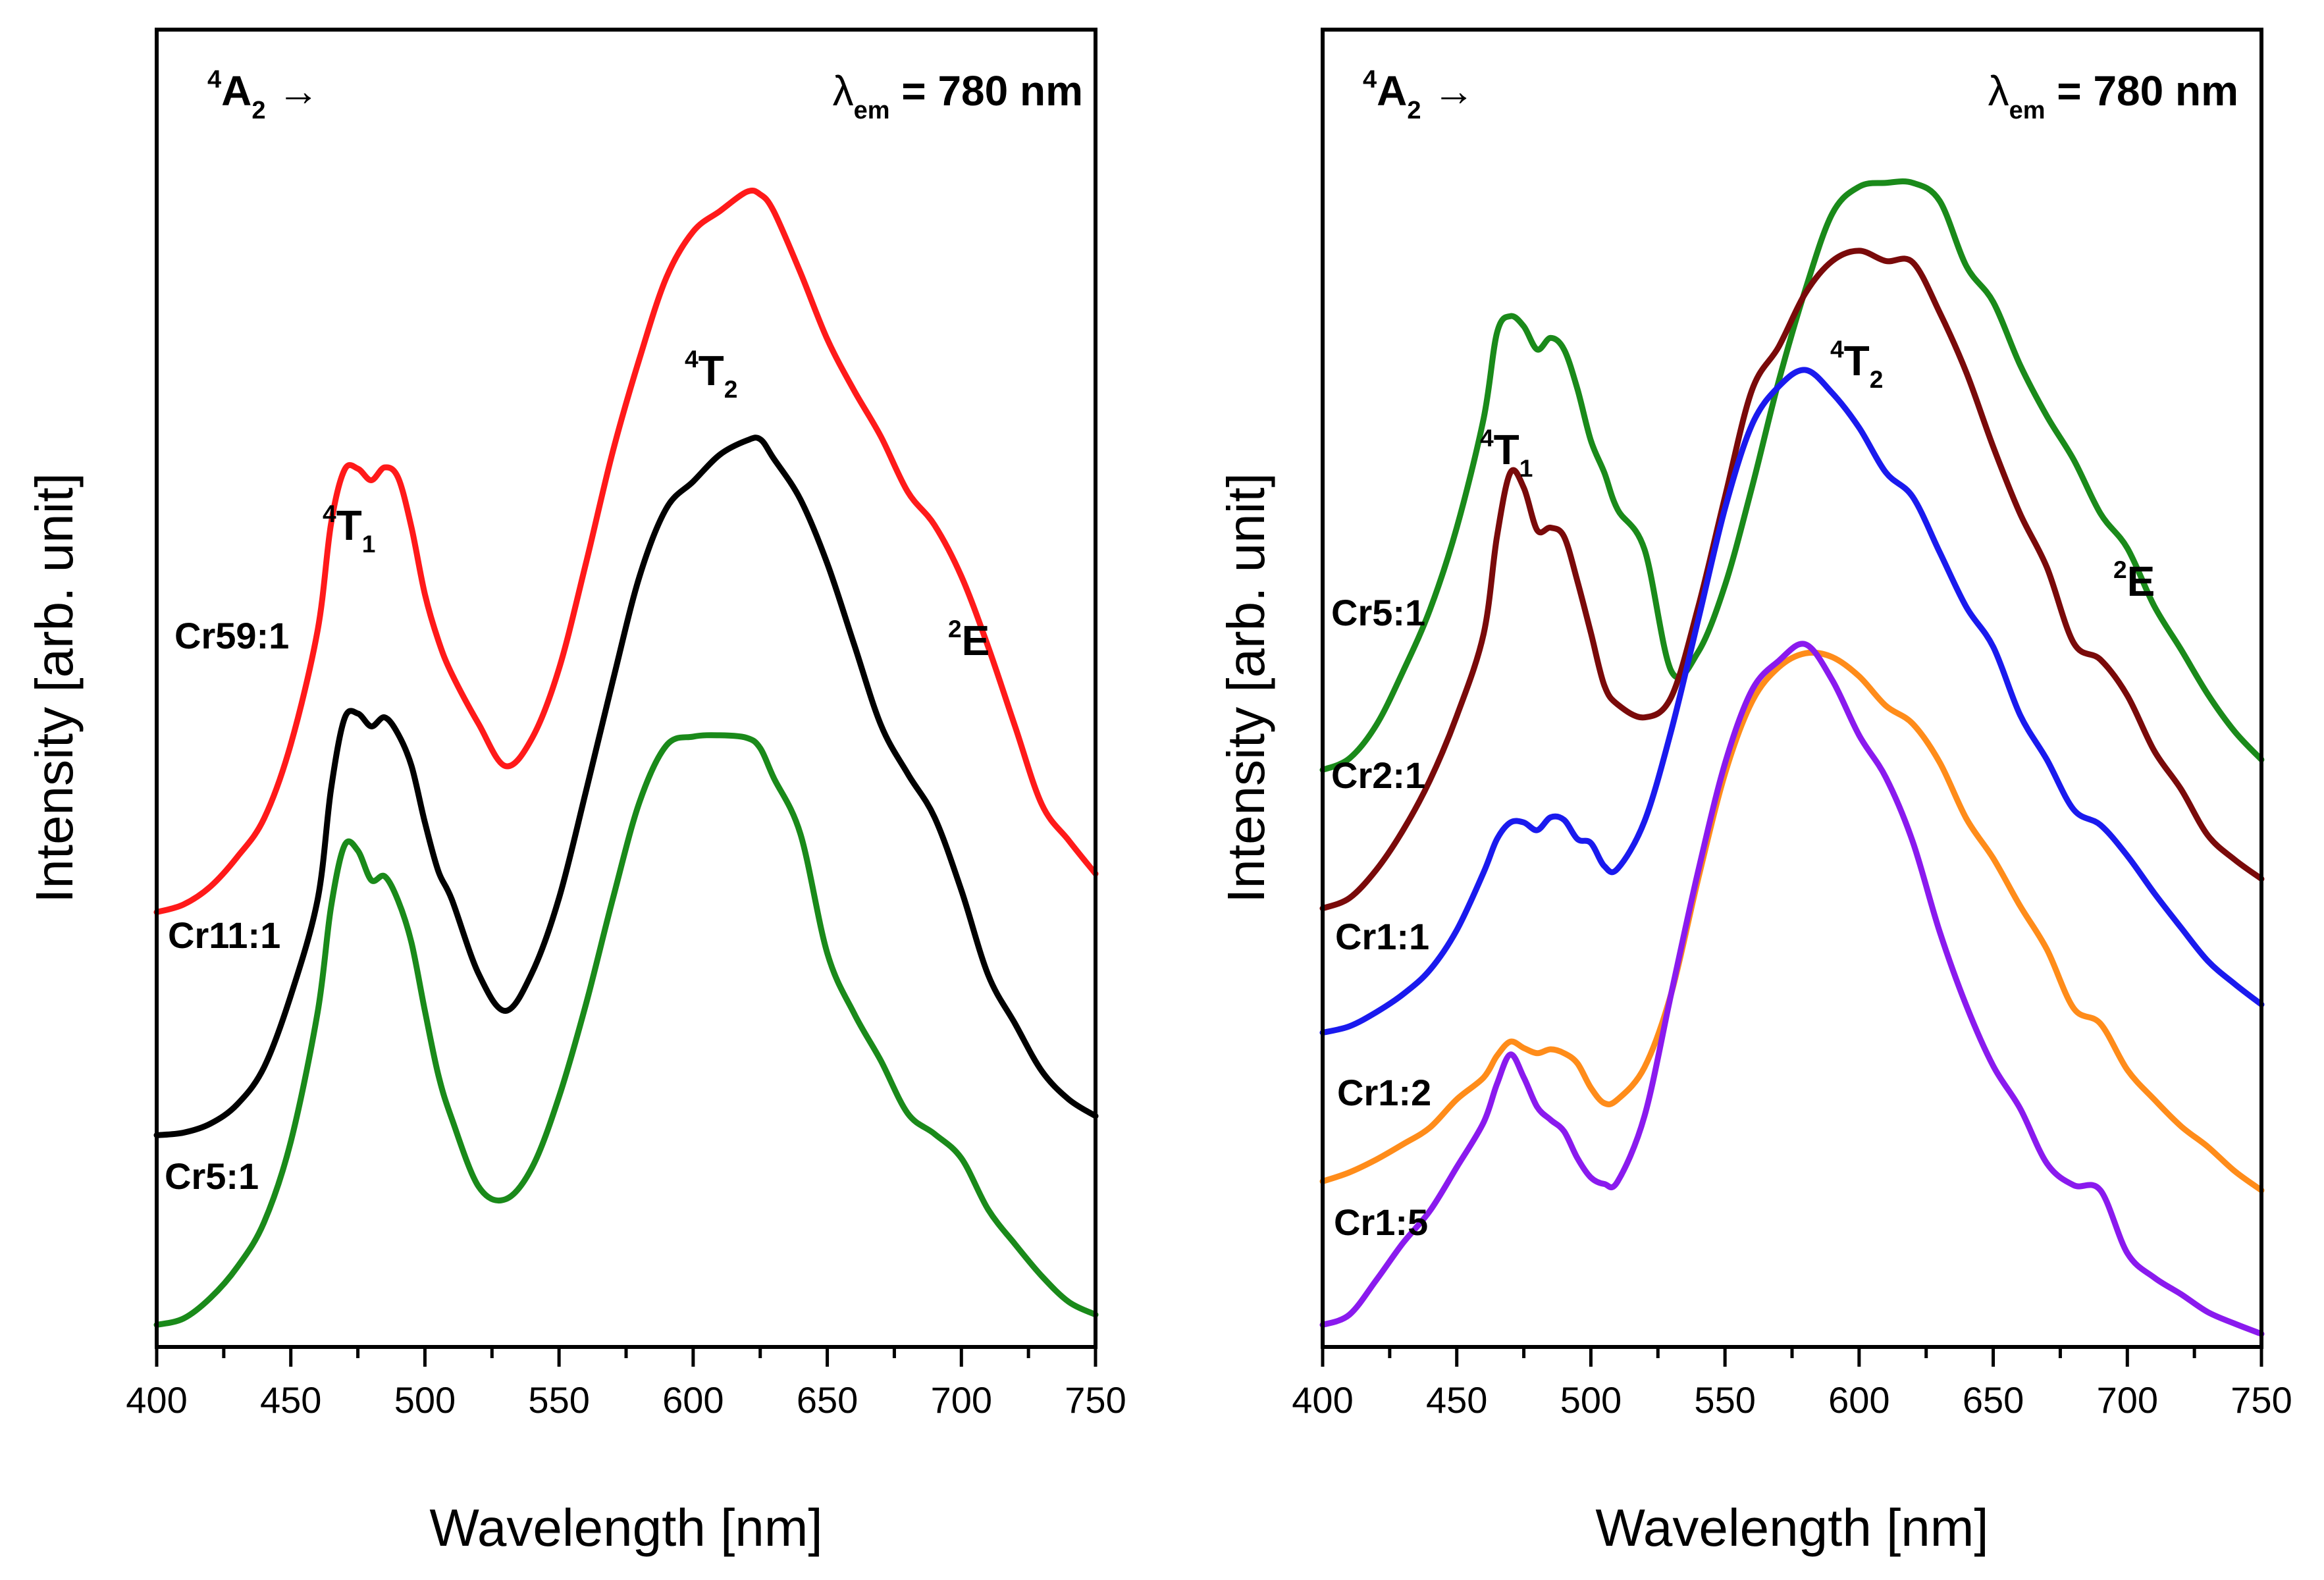  I want to click on series-label-Cr59:1: Cr59:1, so click(231, 636).